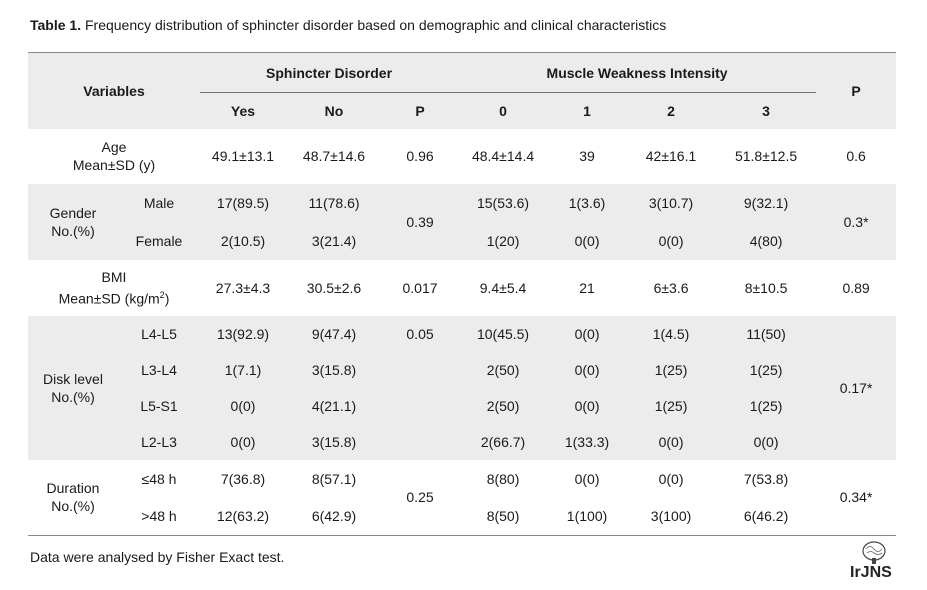 The height and width of the screenshot is (590, 927). Describe the element at coordinates (671, 110) in the screenshot. I see `subheader-2: 2` at that location.